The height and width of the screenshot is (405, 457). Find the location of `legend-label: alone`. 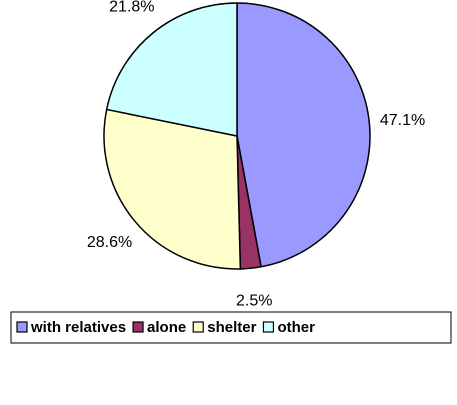

legend-label: alone is located at coordinates (166, 327).